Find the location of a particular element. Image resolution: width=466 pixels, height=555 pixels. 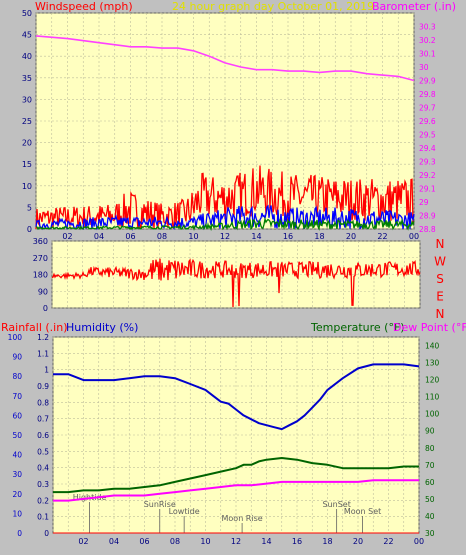

temperature-tick-label: 30 is located at coordinates (430, 533).